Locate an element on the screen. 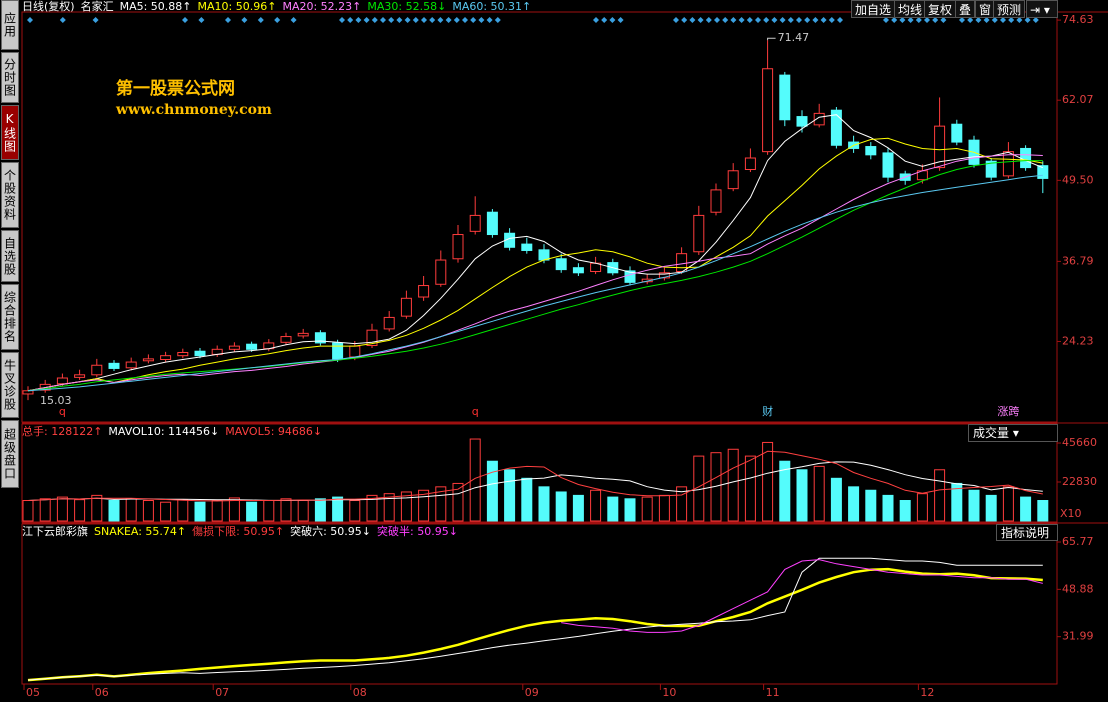 This screenshot has height=702, width=1108. period: 日线(复权) is located at coordinates (48, 6).